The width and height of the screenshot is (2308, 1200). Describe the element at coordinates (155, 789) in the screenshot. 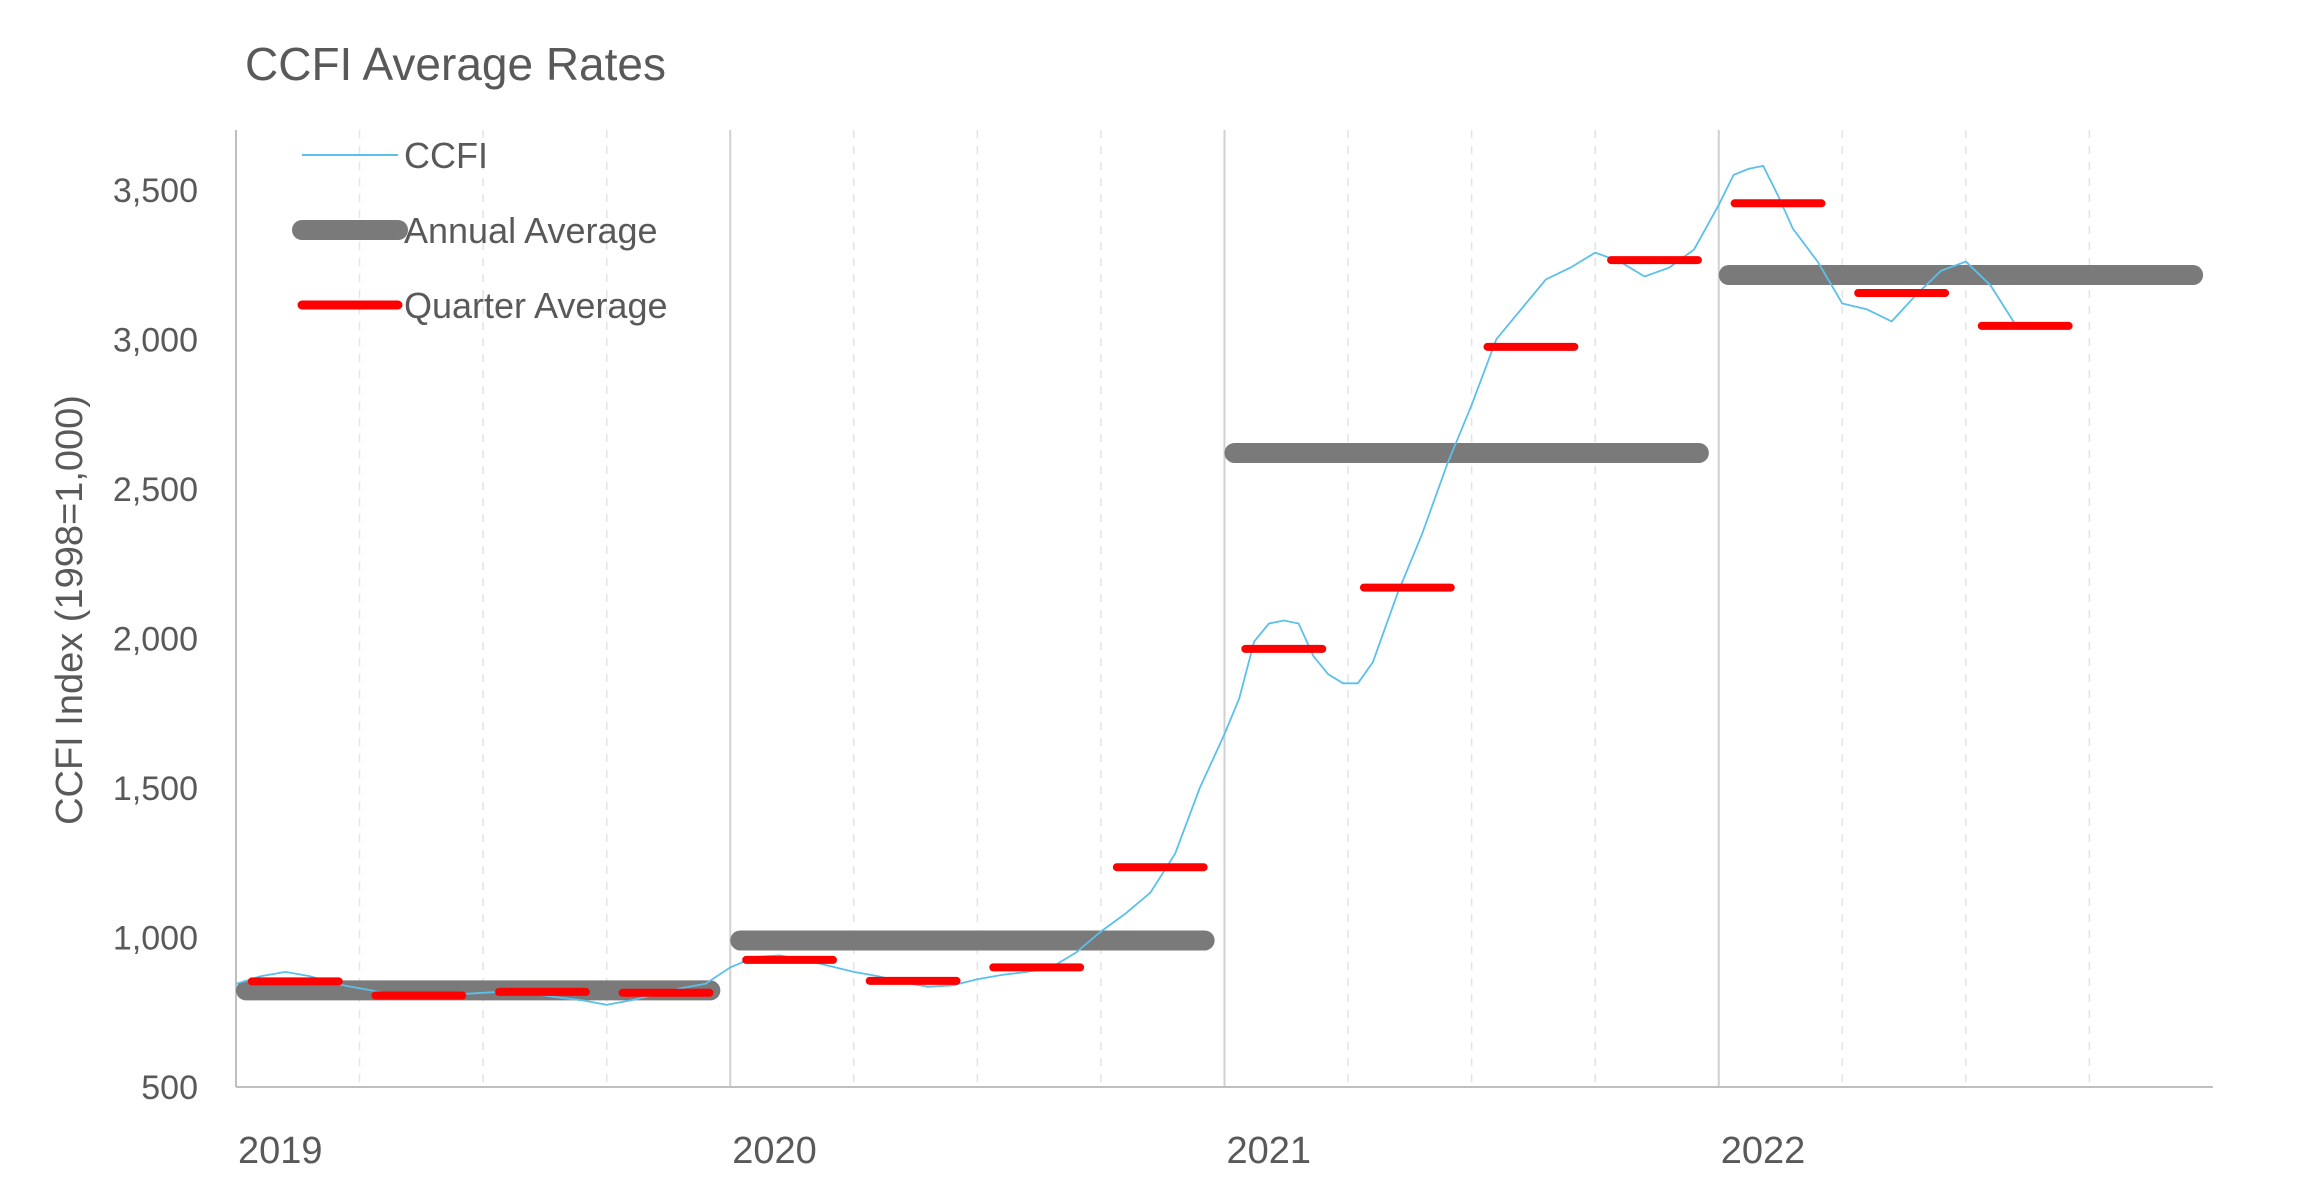

I see `y-tick-label: 1,500` at that location.